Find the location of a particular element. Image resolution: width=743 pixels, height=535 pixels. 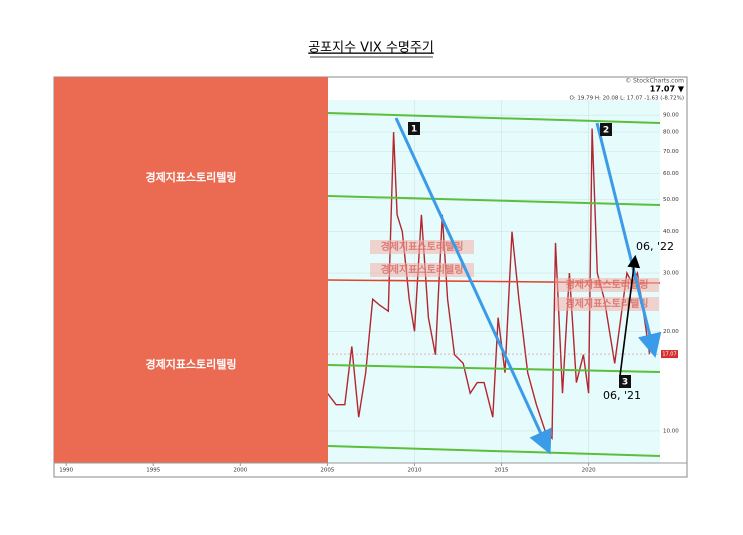

last-price-tag is located at coordinates (669, 354).